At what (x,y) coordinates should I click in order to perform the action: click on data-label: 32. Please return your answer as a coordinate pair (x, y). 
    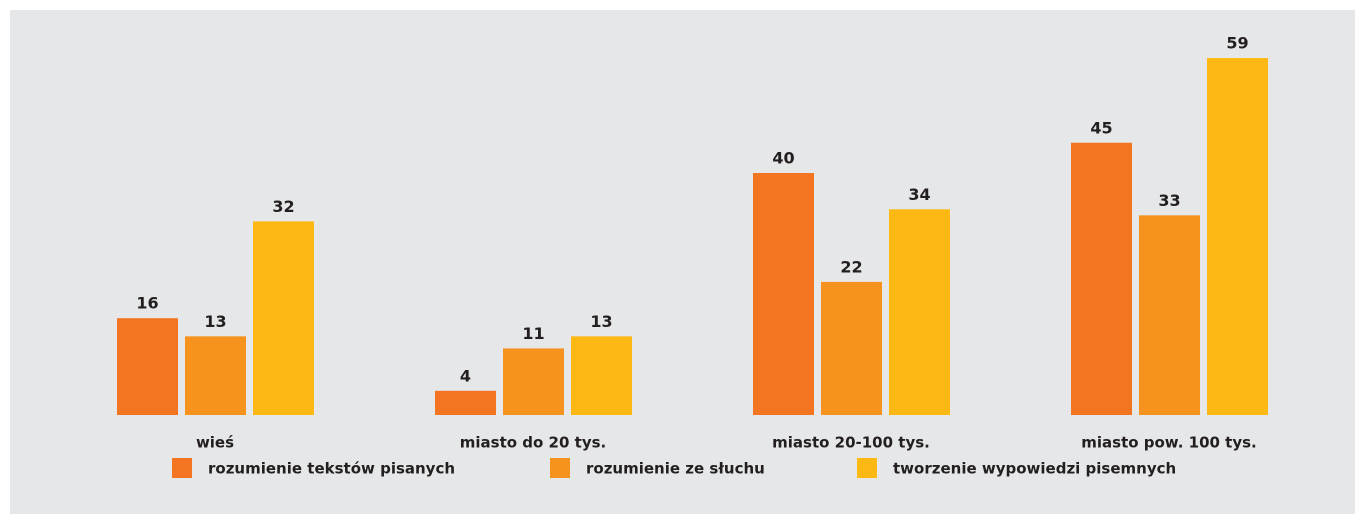
    Looking at the image, I should click on (283, 206).